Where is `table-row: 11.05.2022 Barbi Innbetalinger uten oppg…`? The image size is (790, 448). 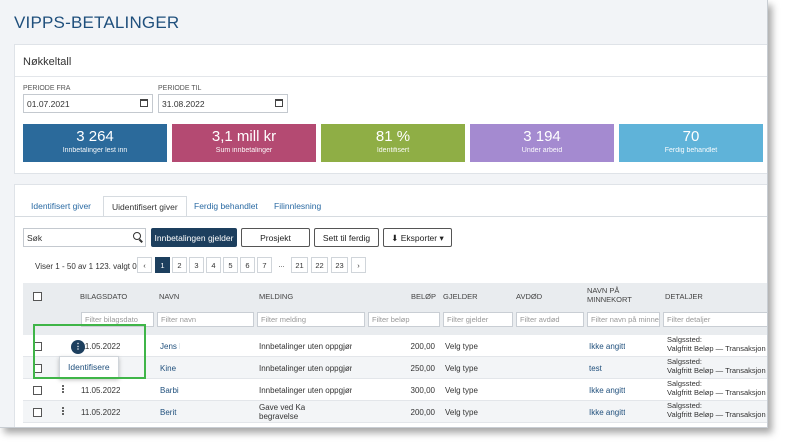 table-row: 11.05.2022 Barbi Innbetalinger uten oppg… is located at coordinates (395, 390).